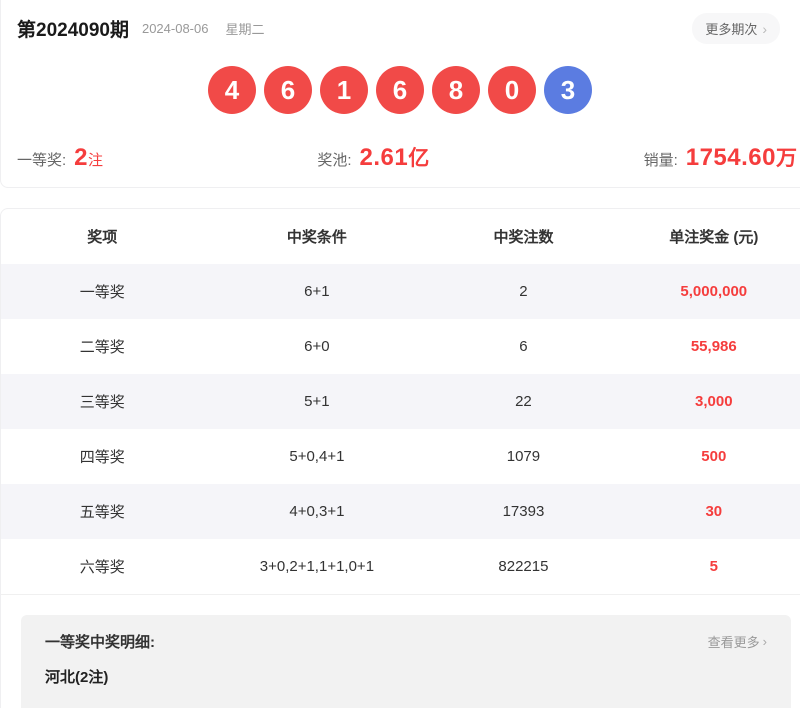 The width and height of the screenshot is (800, 708). What do you see at coordinates (317, 346) in the screenshot?
I see `win-condition: 6+0` at bounding box center [317, 346].